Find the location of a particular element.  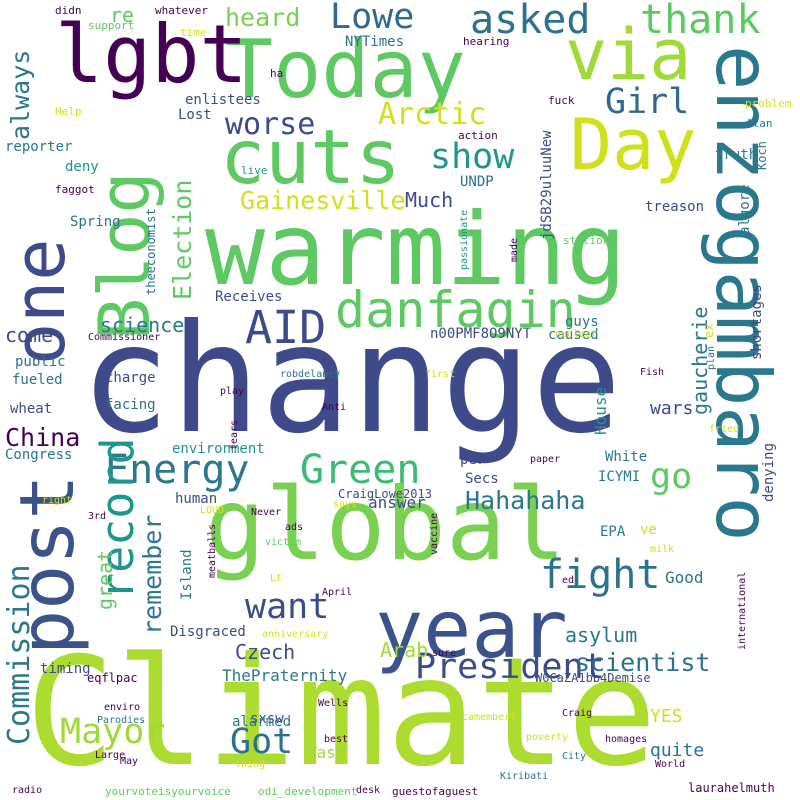

cloud-word: great is located at coordinates (105, 579).